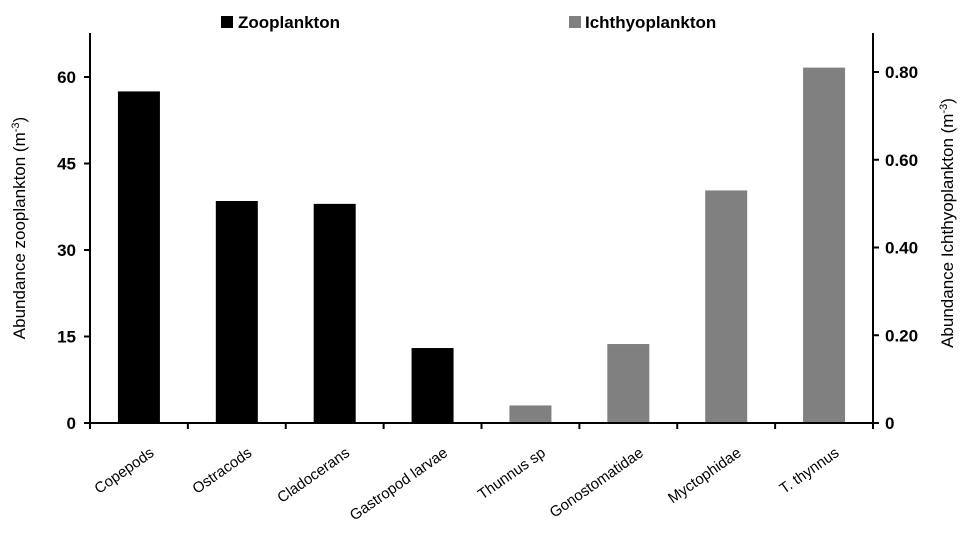 This screenshot has width=965, height=558. I want to click on bar-myctophidae, so click(726, 306).